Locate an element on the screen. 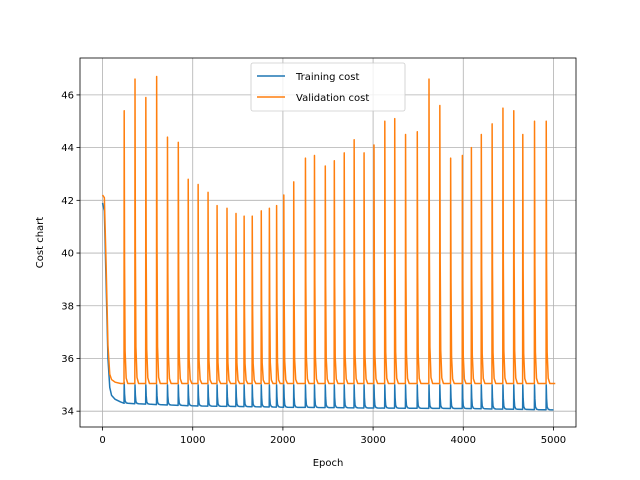  y-tick-label: 38 is located at coordinates (67, 306).